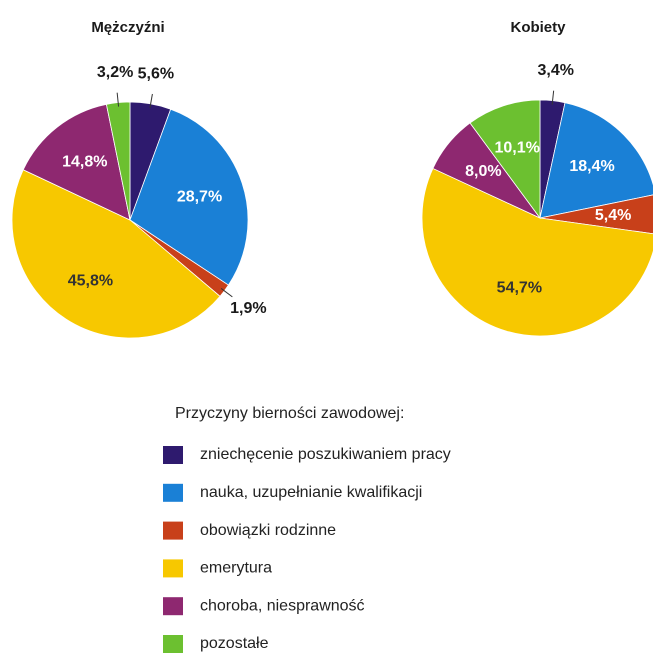 The width and height of the screenshot is (653, 654). I want to click on data-label: 54,7%, so click(519, 287).